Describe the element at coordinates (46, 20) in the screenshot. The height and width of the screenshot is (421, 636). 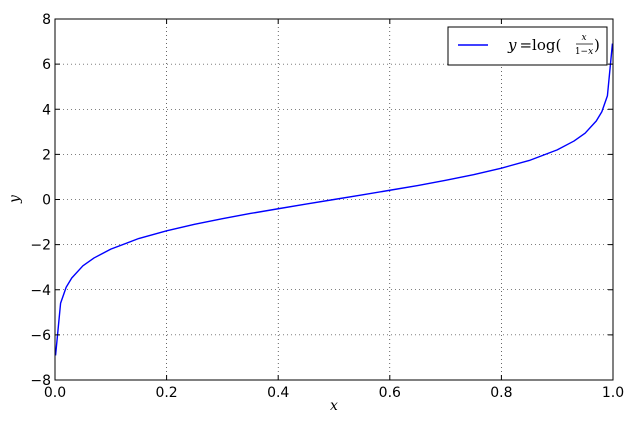
I see `y-tick-label: 8` at that location.